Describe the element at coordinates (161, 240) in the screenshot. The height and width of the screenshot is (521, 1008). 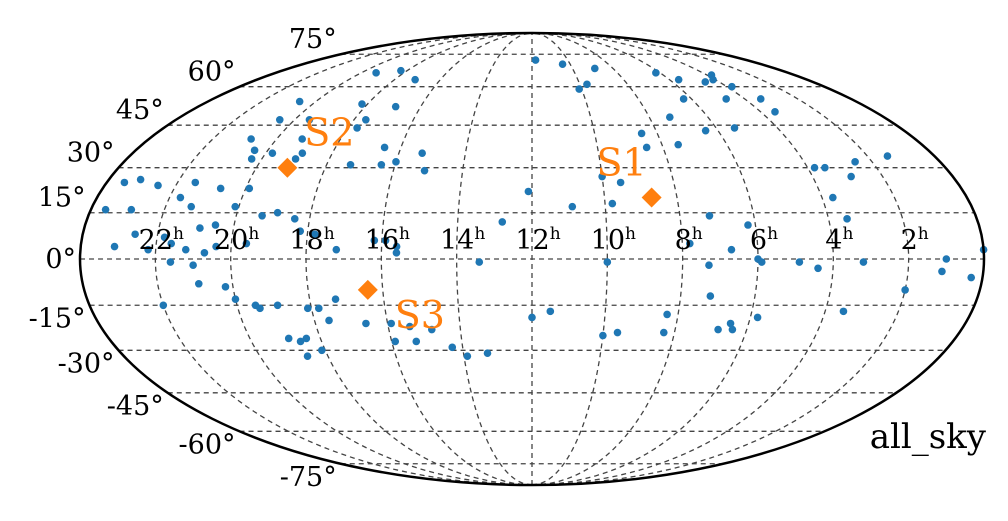
I see `ra-tick-label: 22h` at that location.